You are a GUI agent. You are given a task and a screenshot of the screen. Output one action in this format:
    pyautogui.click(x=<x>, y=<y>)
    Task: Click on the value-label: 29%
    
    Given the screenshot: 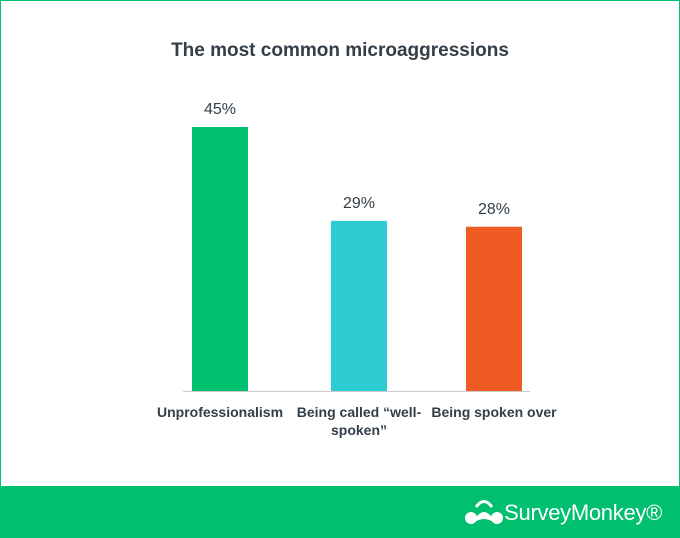 What is the action you would take?
    pyautogui.click(x=359, y=203)
    